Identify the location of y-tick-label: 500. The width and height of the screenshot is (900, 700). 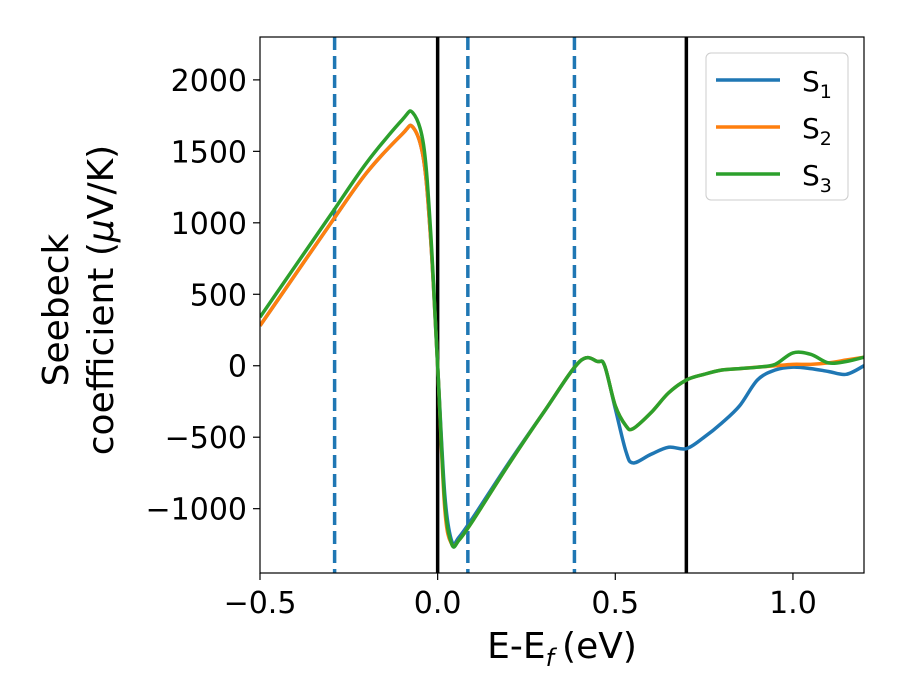
(218, 295).